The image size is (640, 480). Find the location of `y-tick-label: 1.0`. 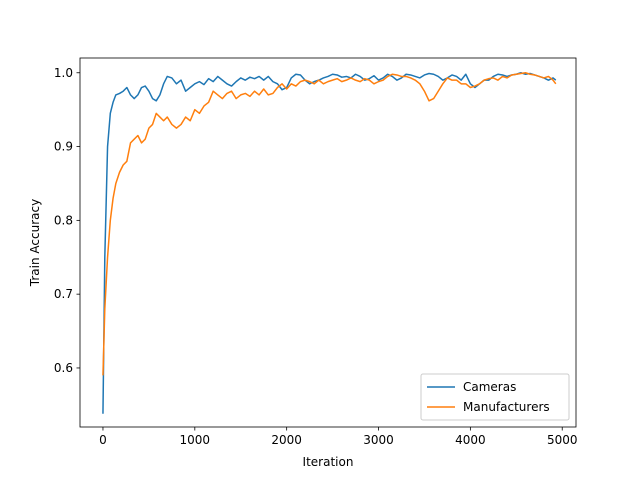

y-tick-label: 1.0 is located at coordinates (63, 73).